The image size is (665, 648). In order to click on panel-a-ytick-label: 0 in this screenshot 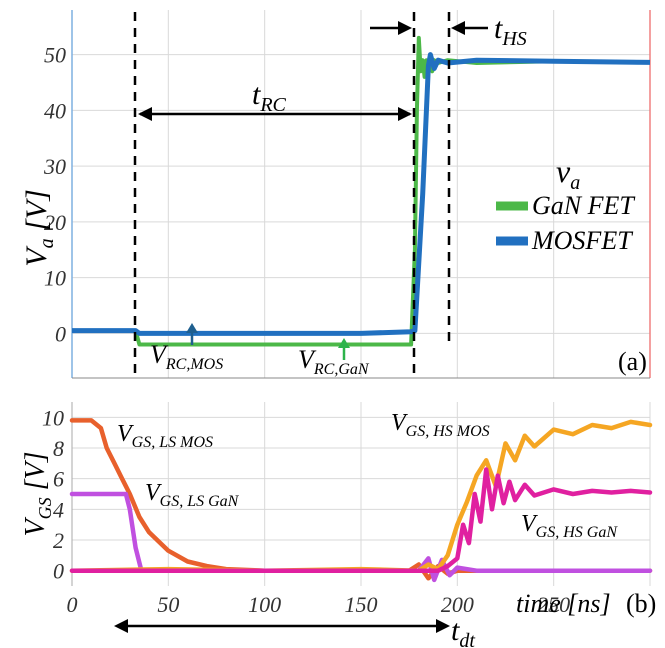, I will do `click(60, 333)`.